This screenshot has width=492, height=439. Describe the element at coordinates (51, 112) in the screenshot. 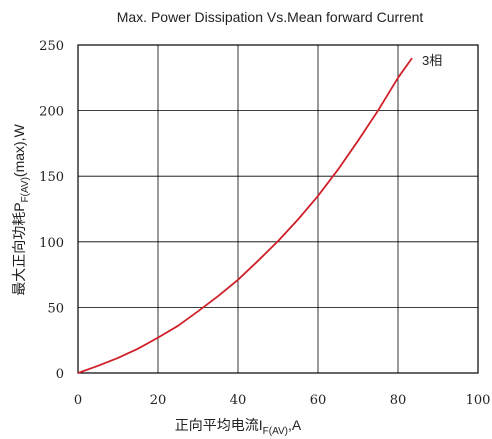

I see `y-tick-label-4: 200` at that location.